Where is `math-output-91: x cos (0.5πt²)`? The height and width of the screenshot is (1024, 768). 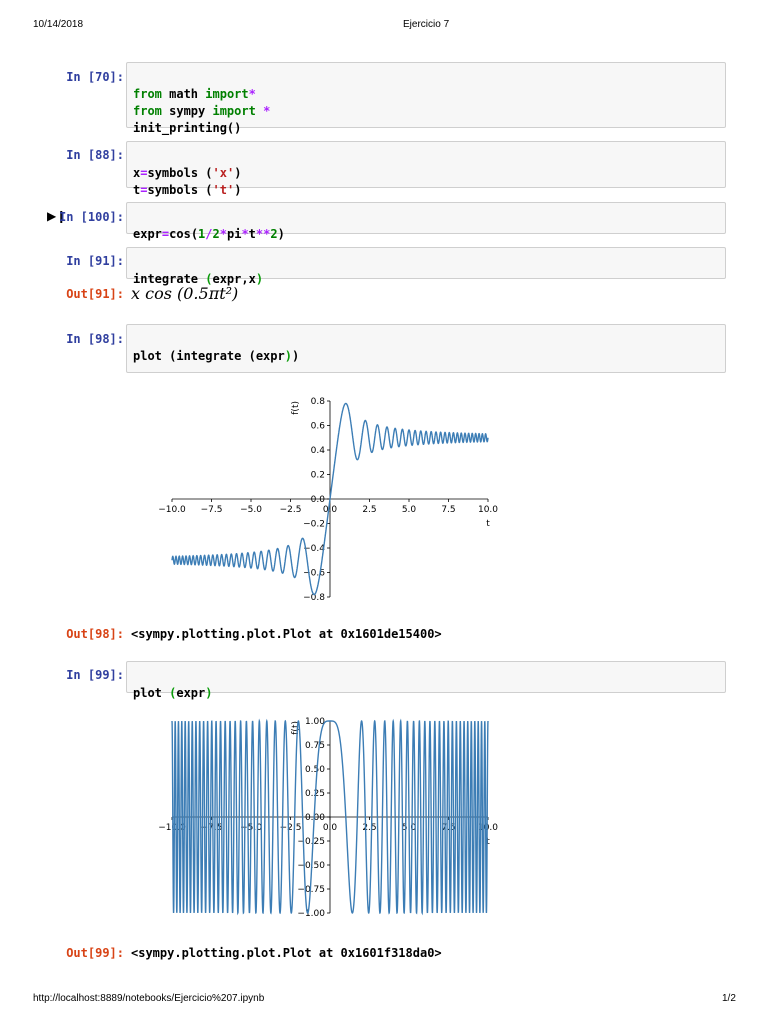
math-output-91: x cos (0.5πt²) is located at coordinates (185, 293).